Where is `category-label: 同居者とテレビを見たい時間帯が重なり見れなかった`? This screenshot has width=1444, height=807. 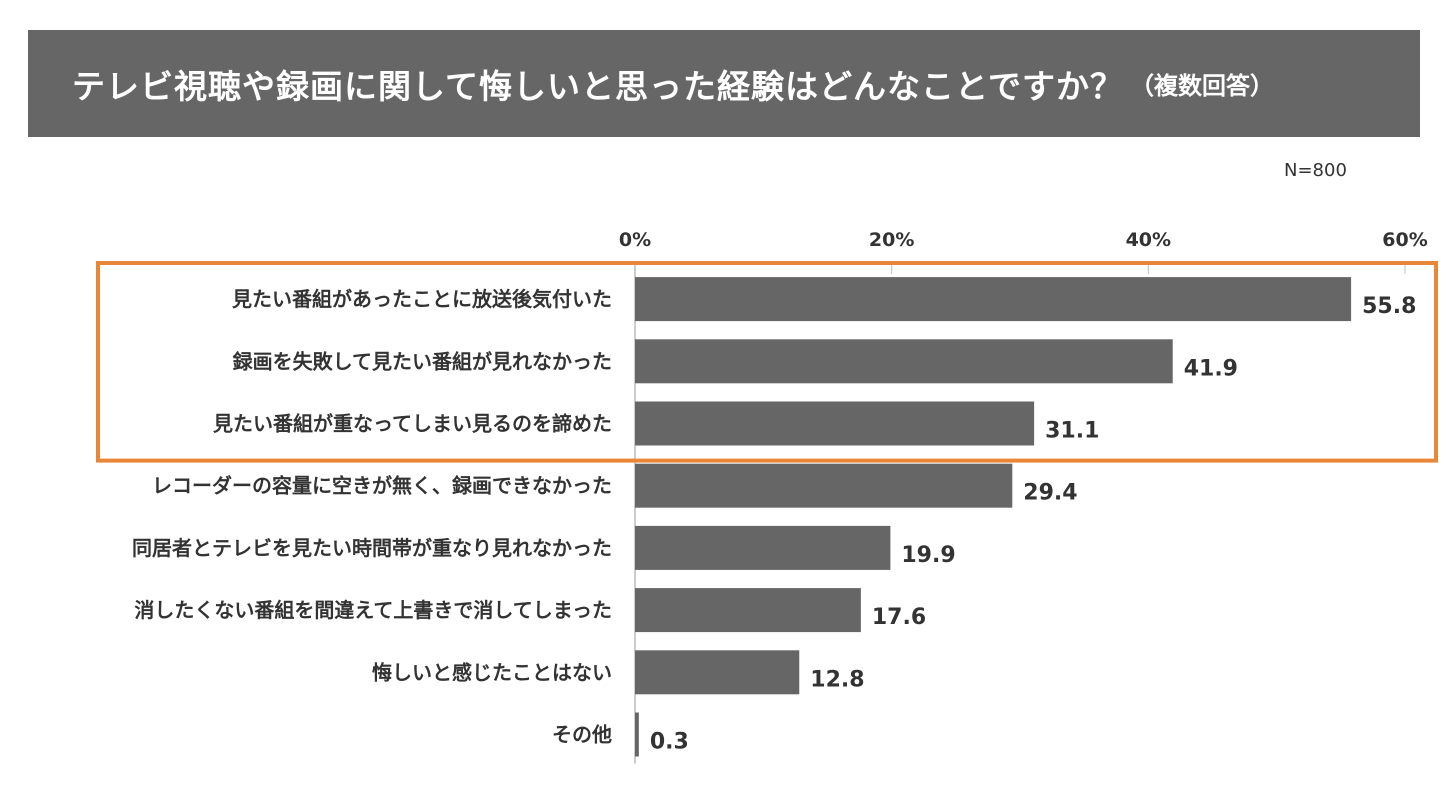 category-label: 同居者とテレビを見たい時間帯が重なり見れなかった is located at coordinates (372, 548).